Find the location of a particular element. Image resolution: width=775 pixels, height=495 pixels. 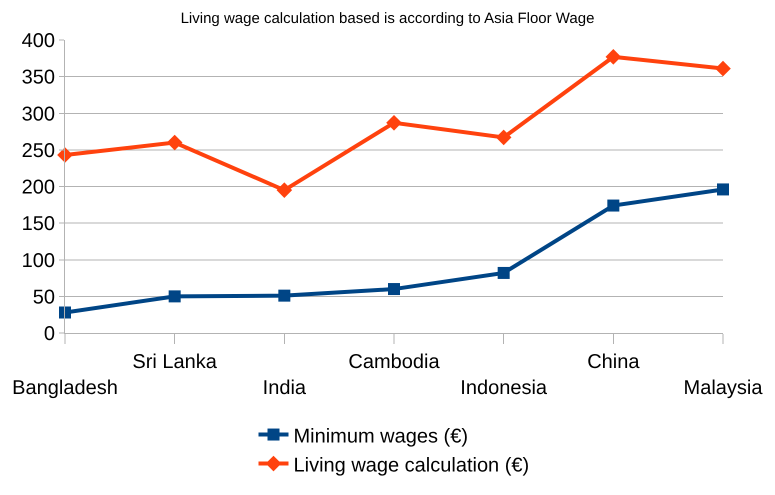

y-tick-label: 350 is located at coordinates (38, 77).